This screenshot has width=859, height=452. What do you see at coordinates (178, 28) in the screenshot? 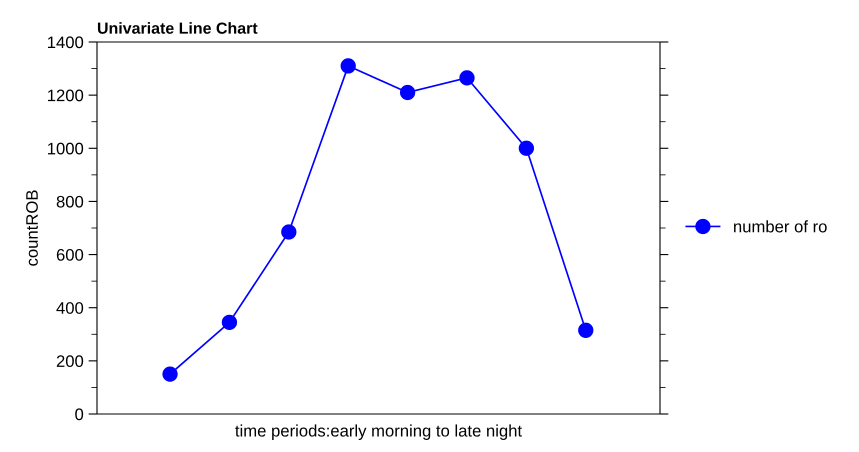
I see `chart-title: Univariate Line Chart` at bounding box center [178, 28].